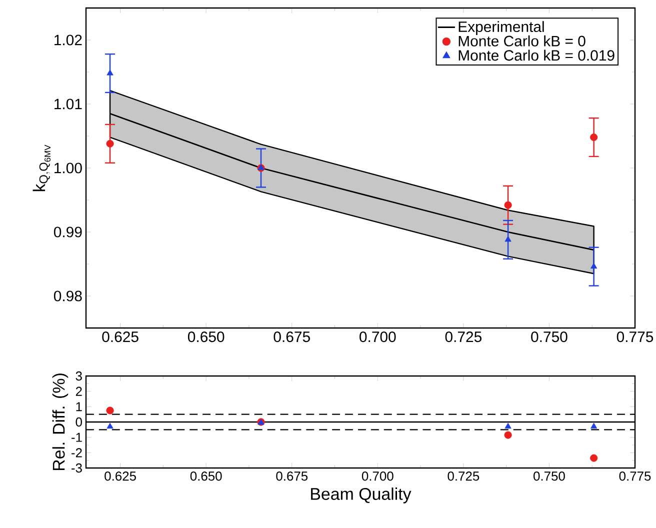 Image resolution: width=656 pixels, height=528 pixels. What do you see at coordinates (60, 422) in the screenshot?
I see `y-axis-title: Rel. Diff. (%)` at bounding box center [60, 422].